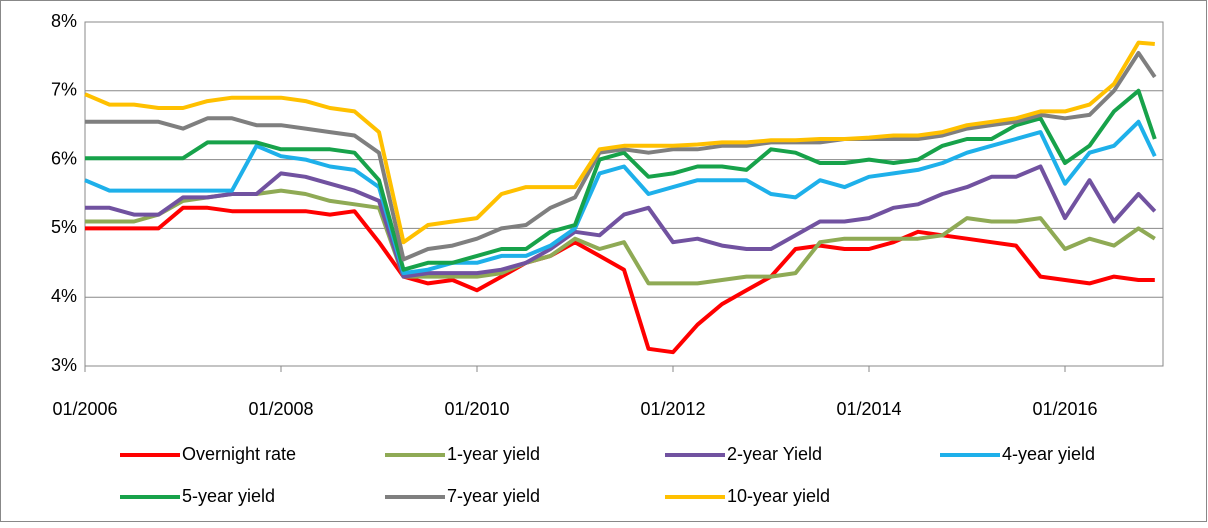 The width and height of the screenshot is (1208, 528). I want to click on x-tick-label: 01/2014, so click(868, 409).